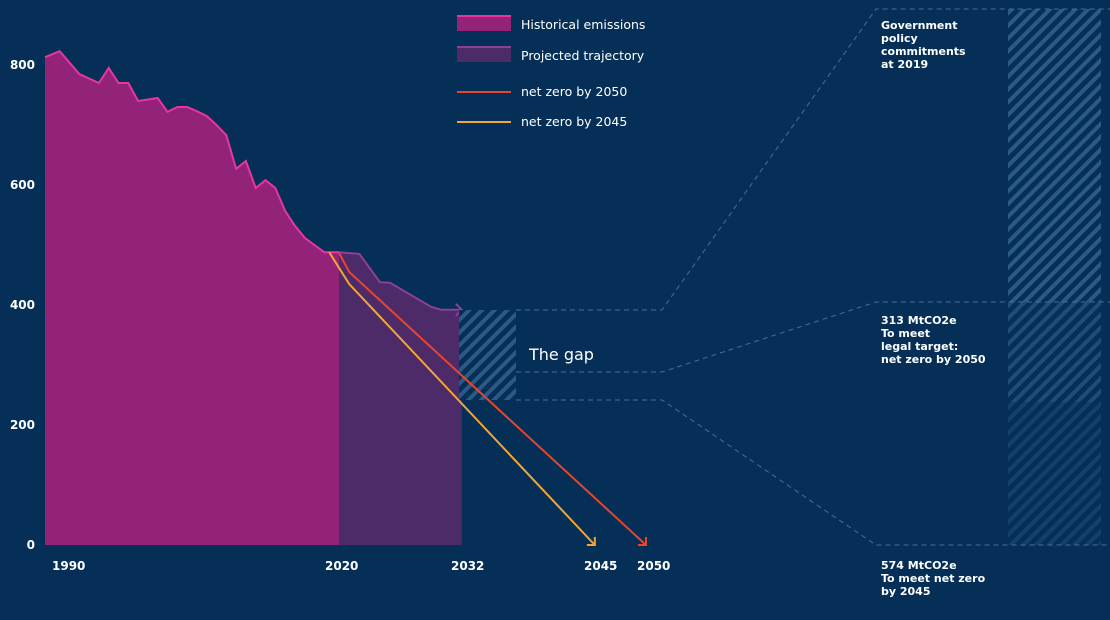  Describe the element at coordinates (905, 333) in the screenshot. I see `legal-note-line: To meet` at that location.